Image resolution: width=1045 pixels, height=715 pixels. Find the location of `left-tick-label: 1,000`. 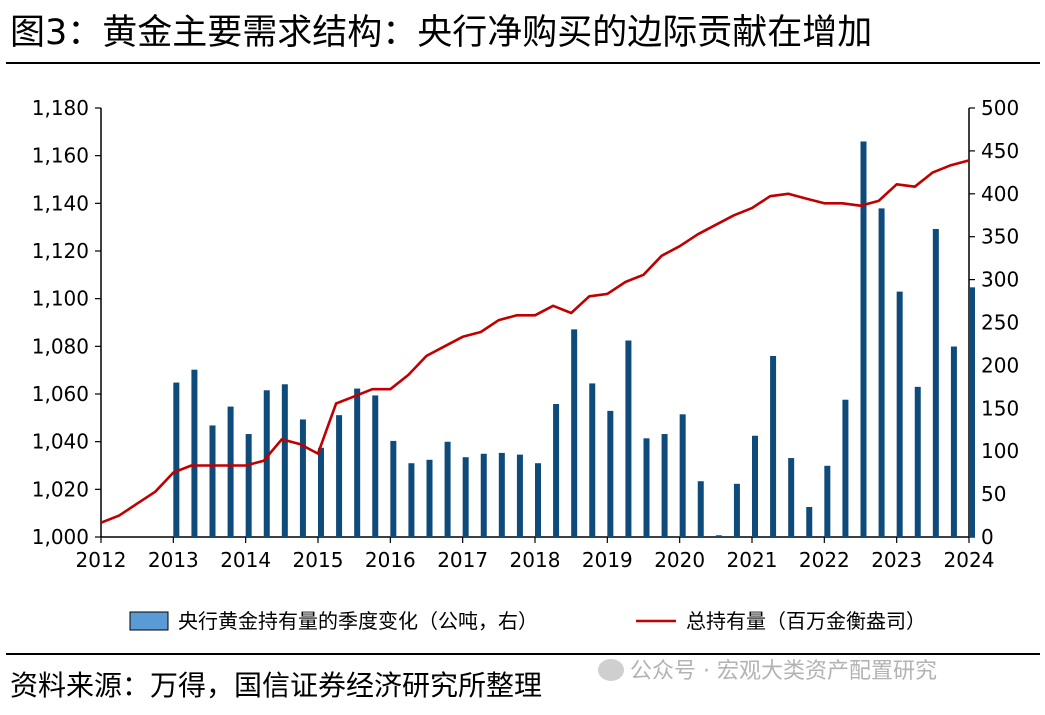

left-tick-label: 1,000 is located at coordinates (60, 537).